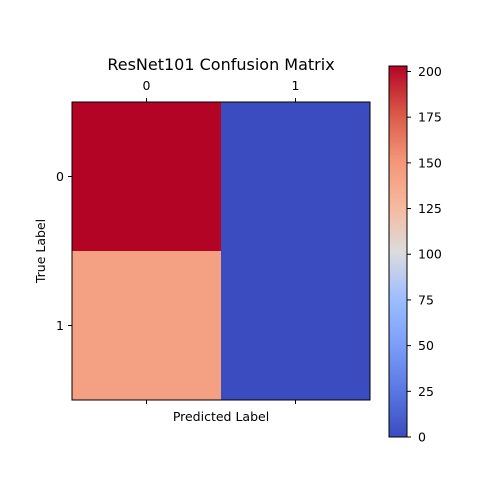 This screenshot has height=480, width=480. Describe the element at coordinates (398, 251) in the screenshot. I see `colorbar` at that location.